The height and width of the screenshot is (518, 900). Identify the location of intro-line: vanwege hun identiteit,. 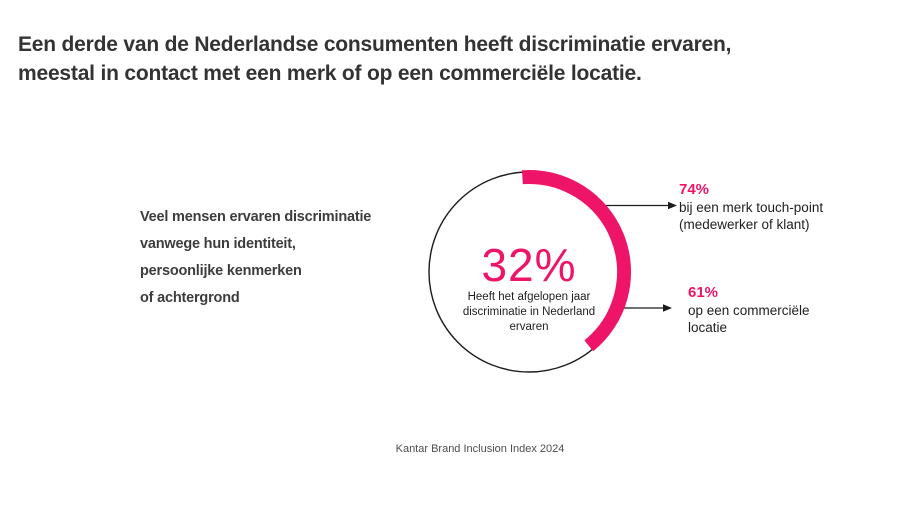
(218, 244).